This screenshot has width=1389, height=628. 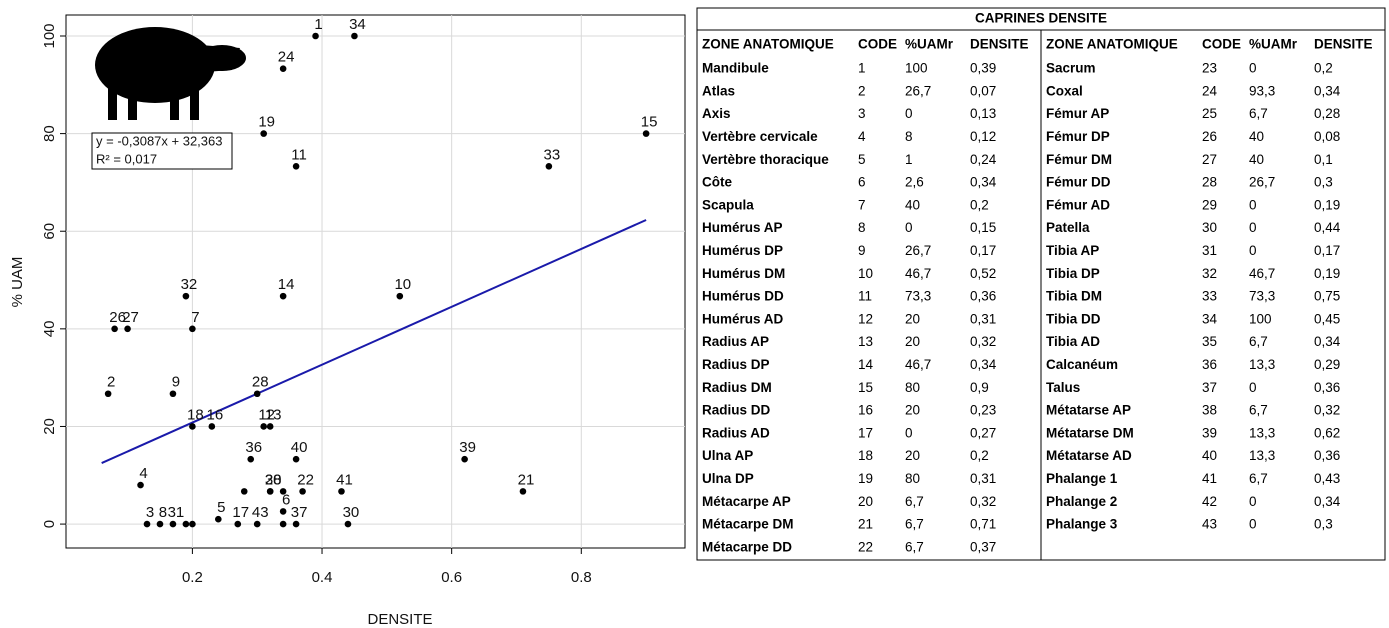 What do you see at coordinates (912, 478) in the screenshot?
I see `table-cell: 80` at bounding box center [912, 478].